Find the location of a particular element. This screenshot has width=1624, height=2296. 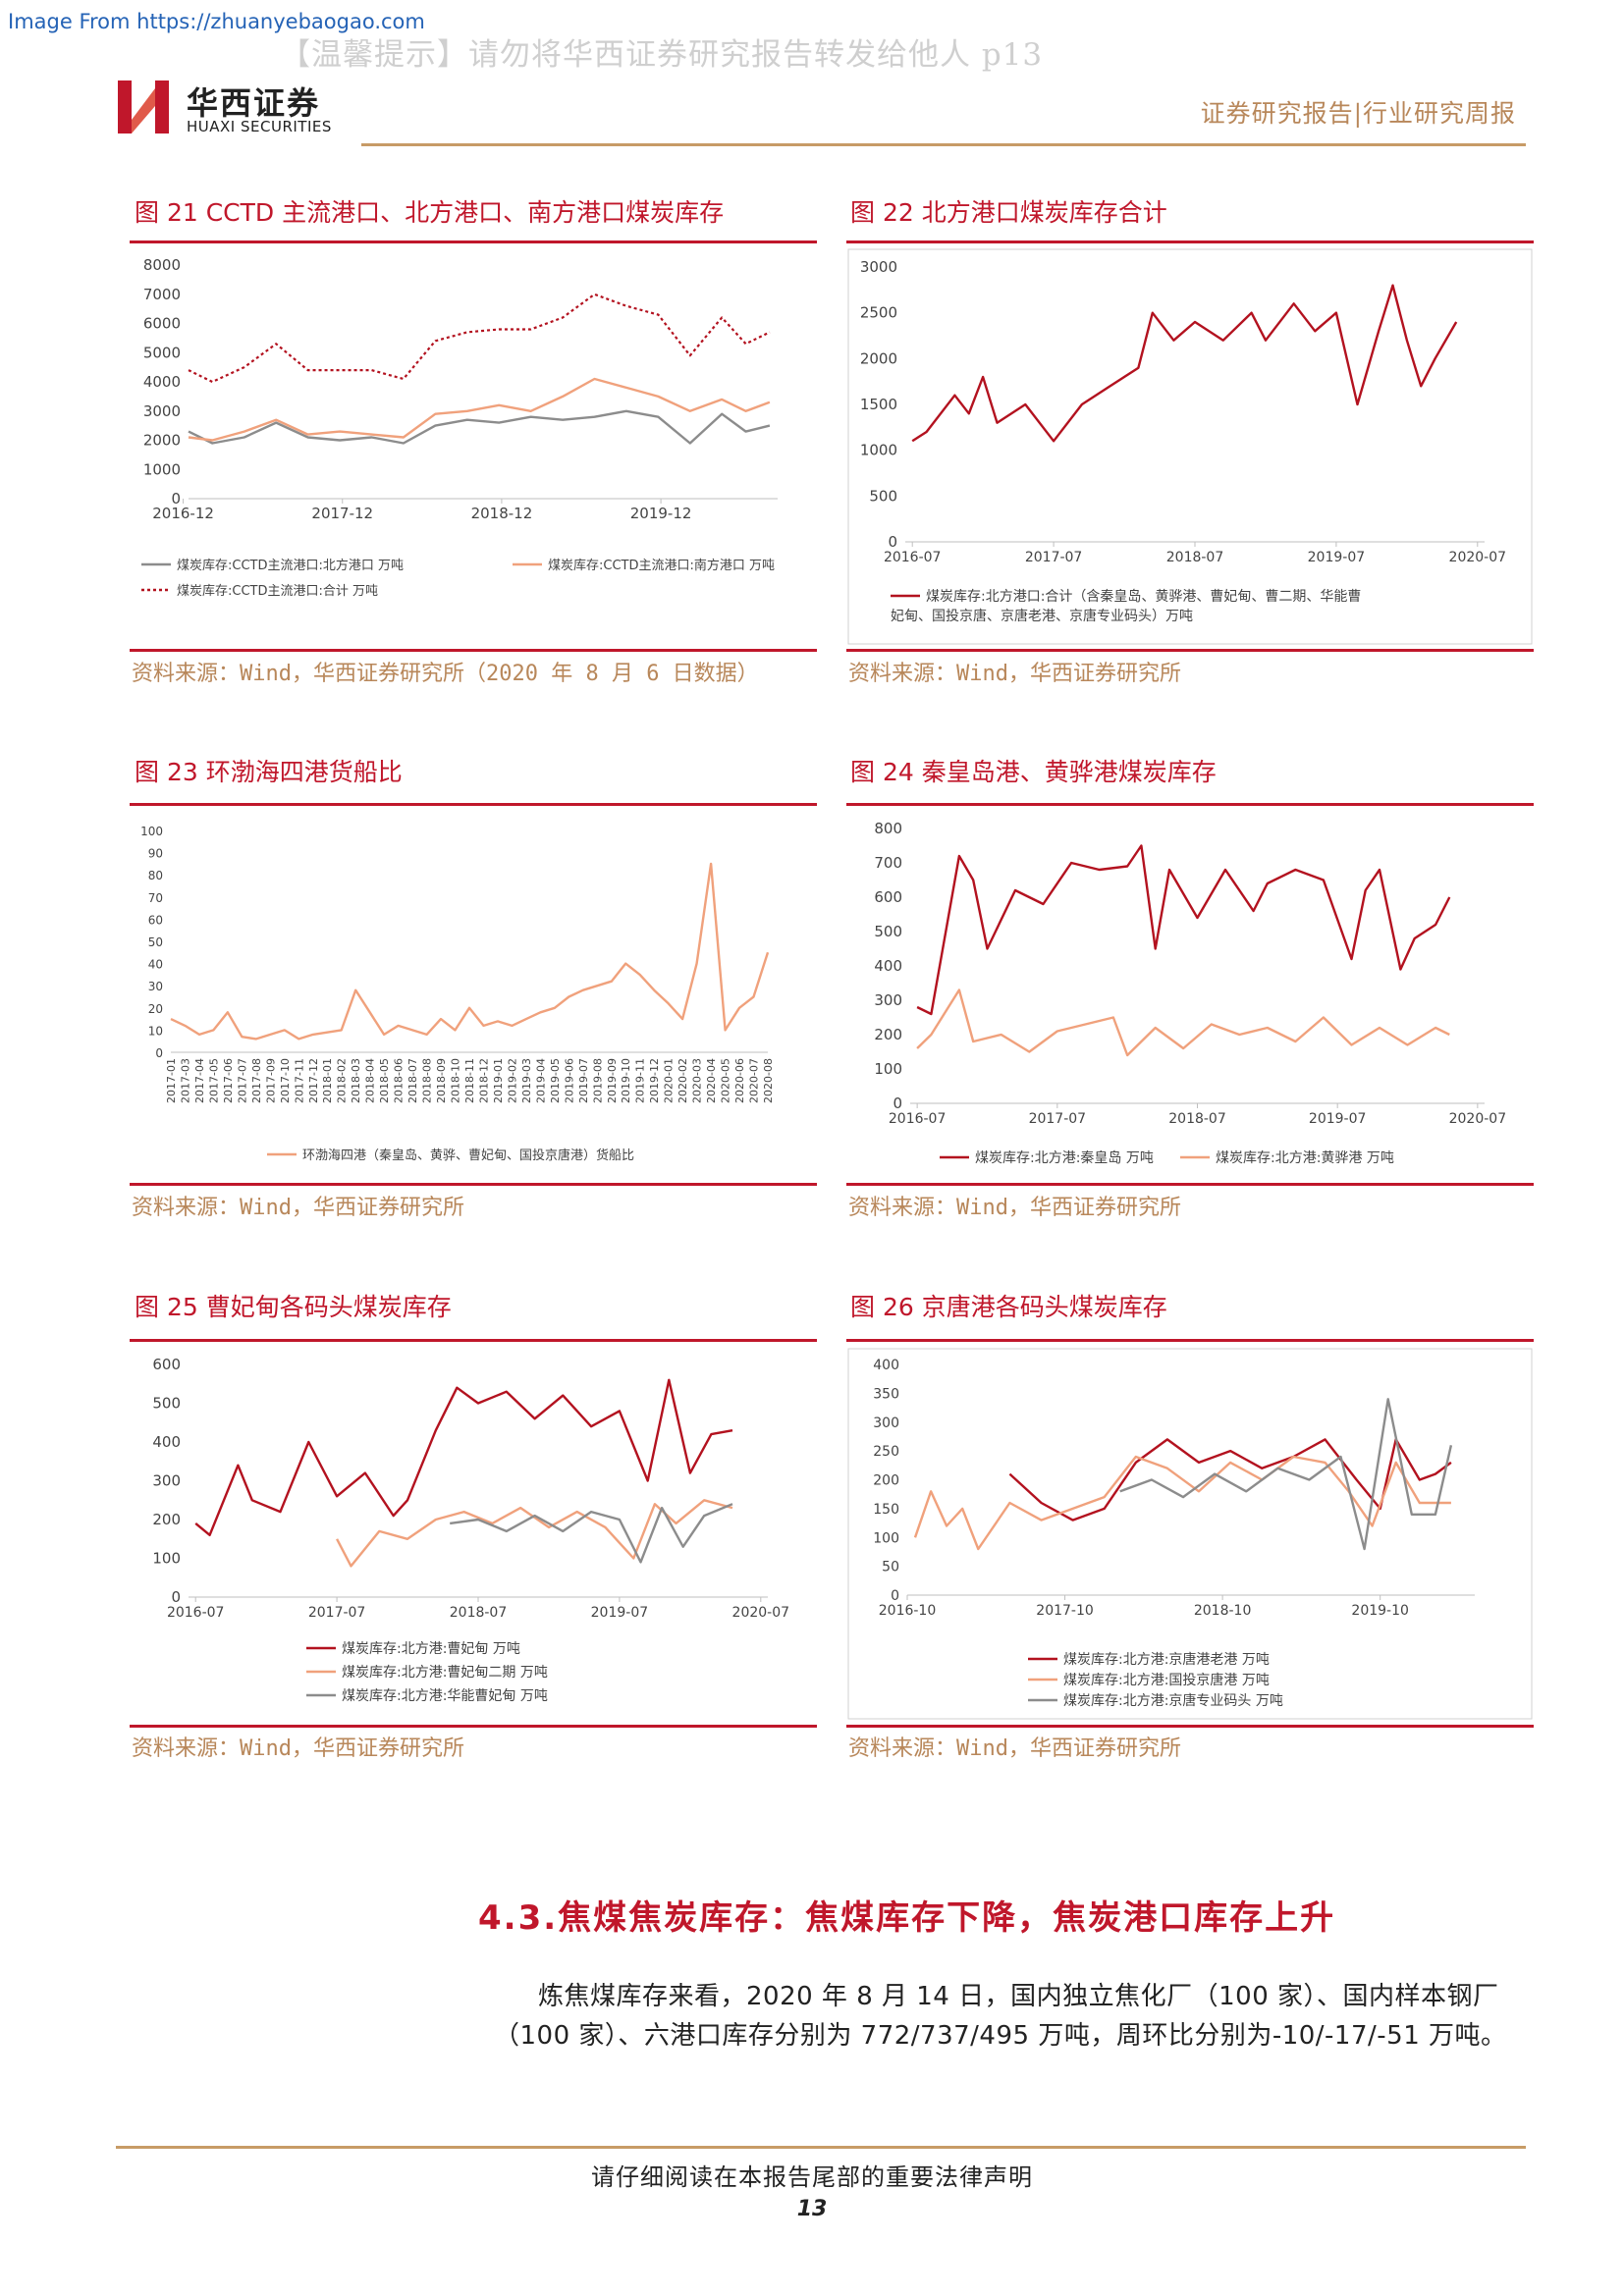

legend-label-1: 煤炭库存:CCTD主流港口:北方港口 万吨 is located at coordinates (290, 565).